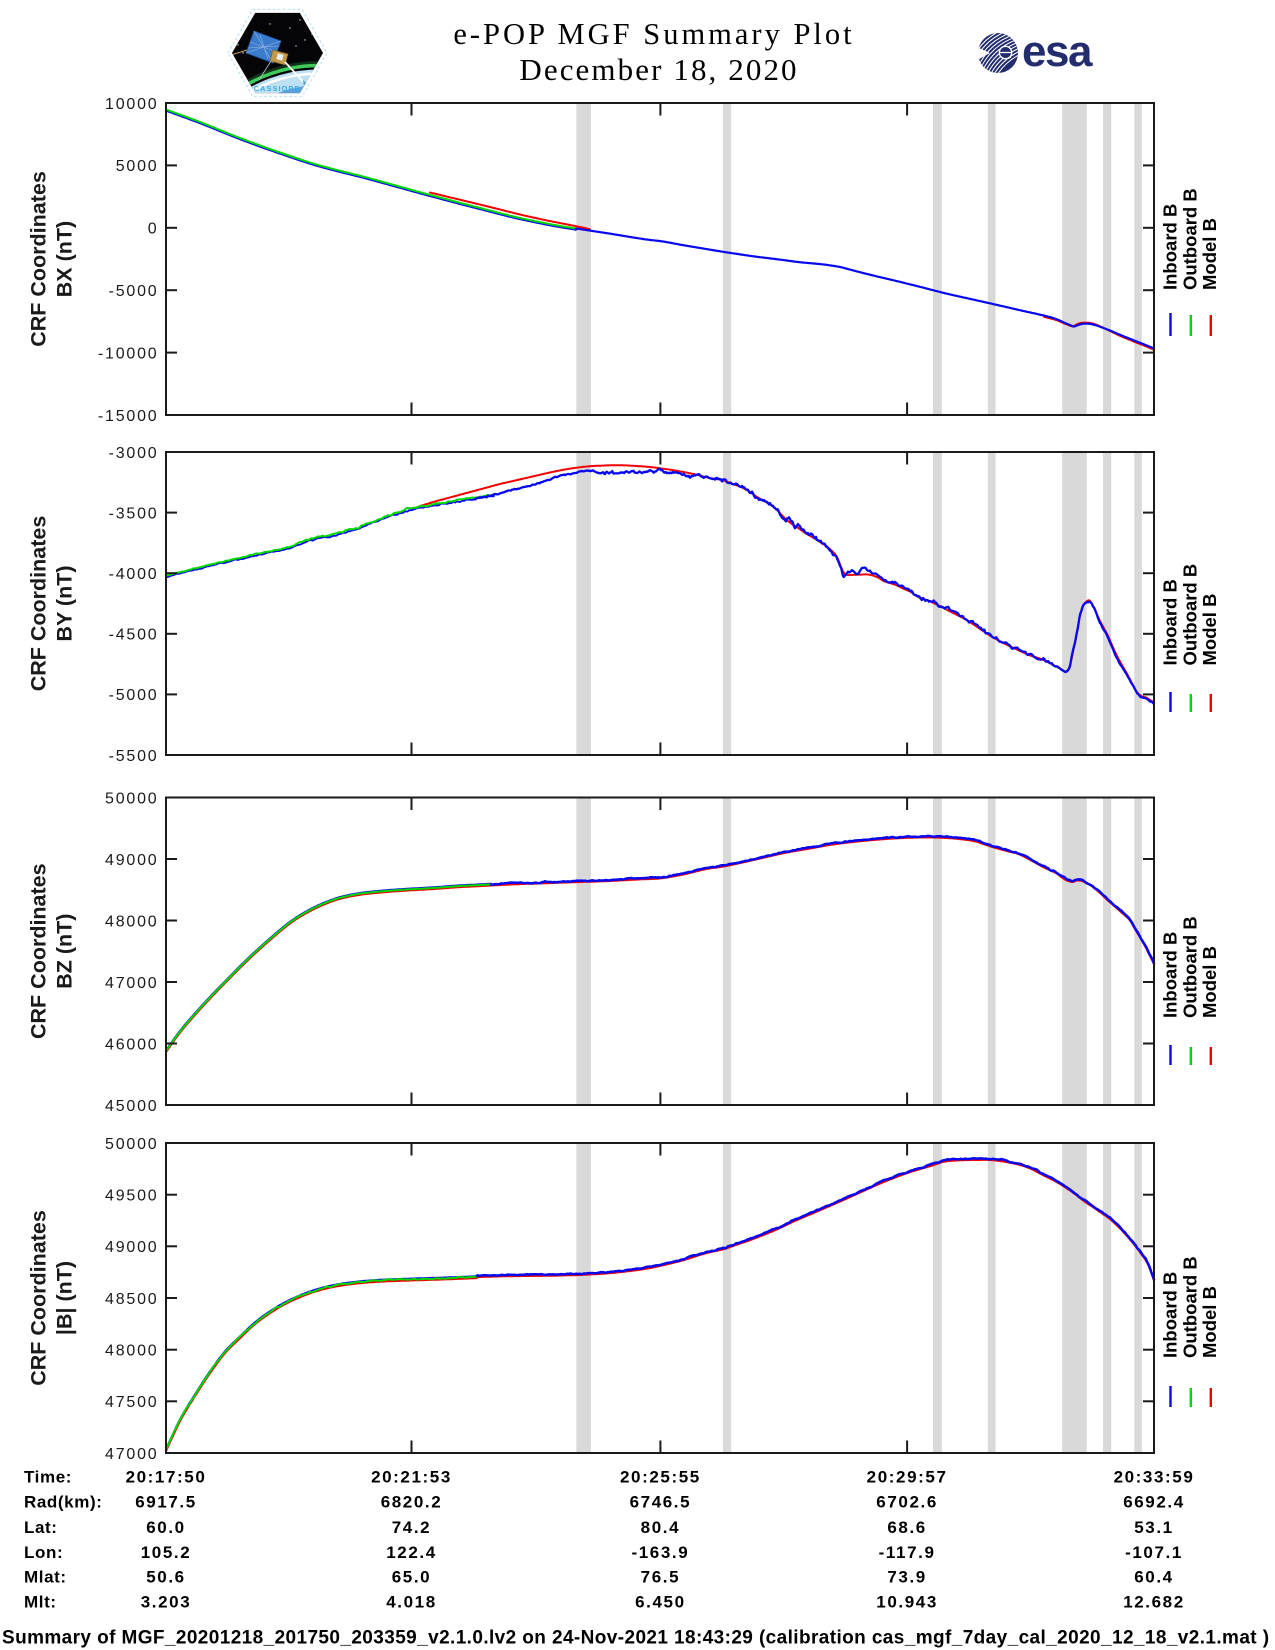 The image size is (1275, 1650). What do you see at coordinates (65, 603) in the screenshot?
I see `svg-text: BY (nT)` at bounding box center [65, 603].